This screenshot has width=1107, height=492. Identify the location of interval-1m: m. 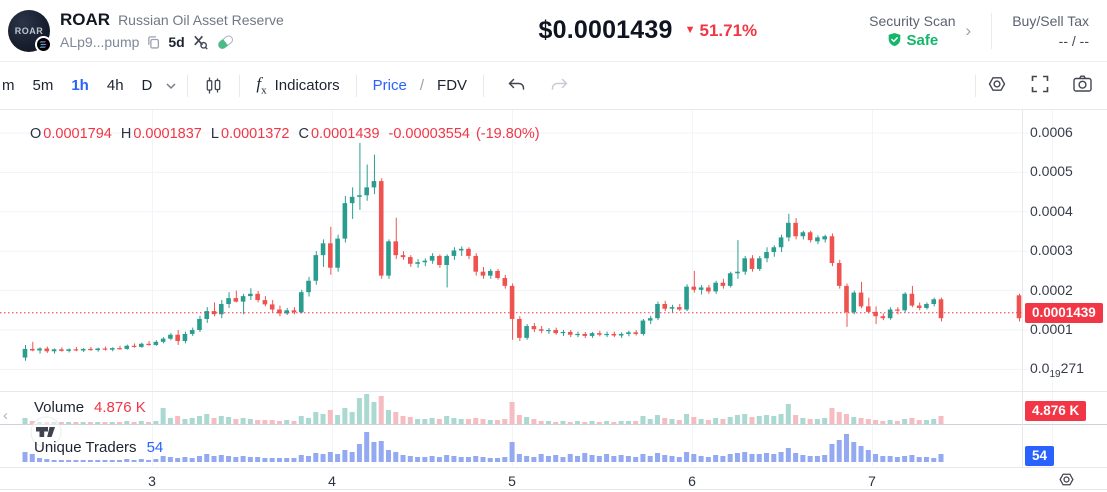
(8, 85).